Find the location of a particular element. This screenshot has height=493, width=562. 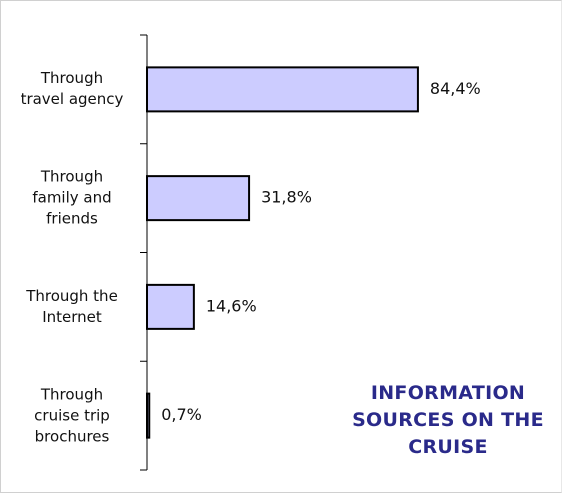

value-label: 0,7% is located at coordinates (181, 414).